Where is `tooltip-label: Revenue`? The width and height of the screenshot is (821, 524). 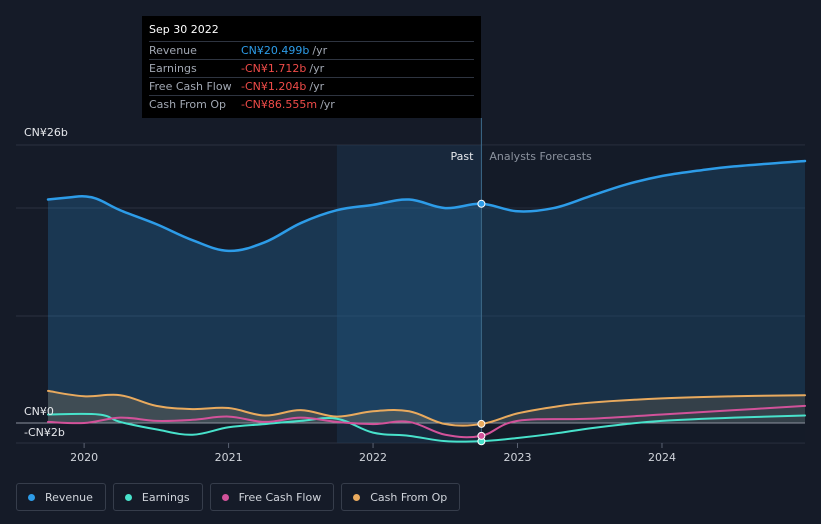
tooltip-label: Revenue is located at coordinates (173, 50).